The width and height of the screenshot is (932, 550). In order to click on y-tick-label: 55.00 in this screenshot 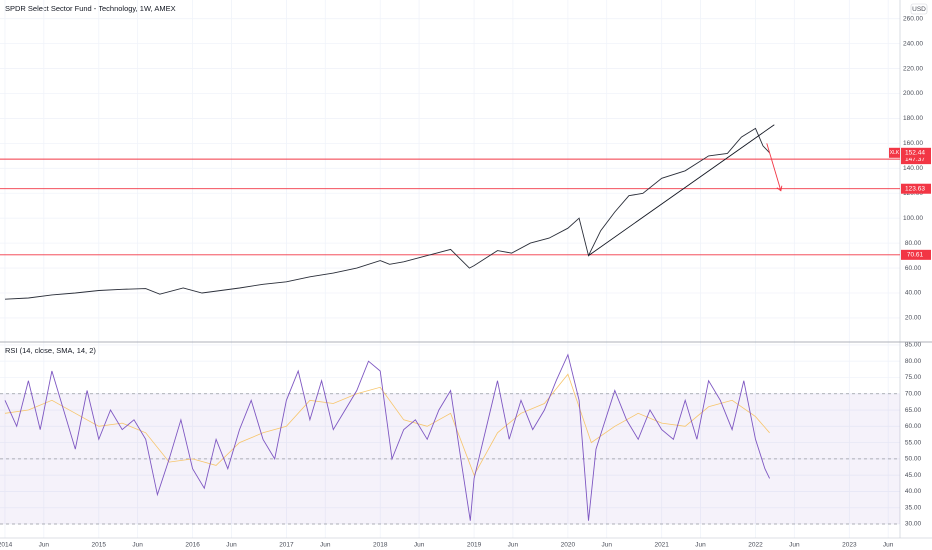, I will do `click(913, 442)`.